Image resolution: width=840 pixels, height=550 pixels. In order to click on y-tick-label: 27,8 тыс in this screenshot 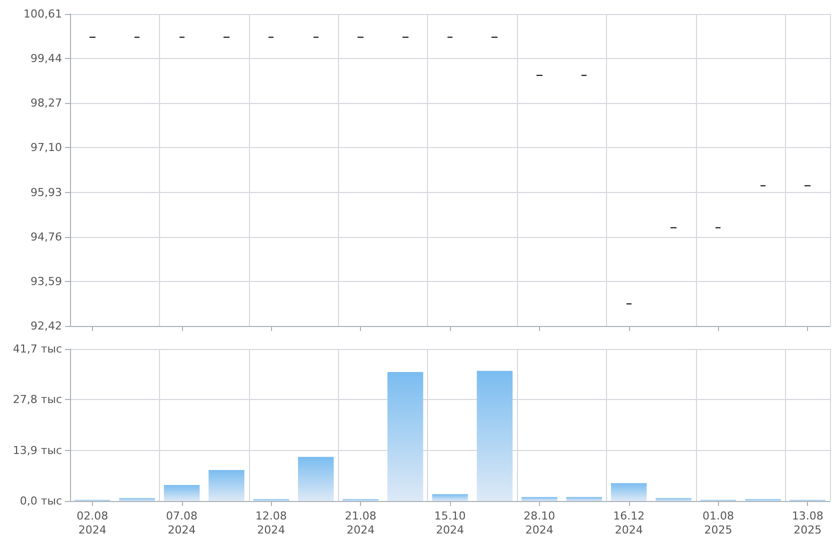, I will do `click(37, 399)`.